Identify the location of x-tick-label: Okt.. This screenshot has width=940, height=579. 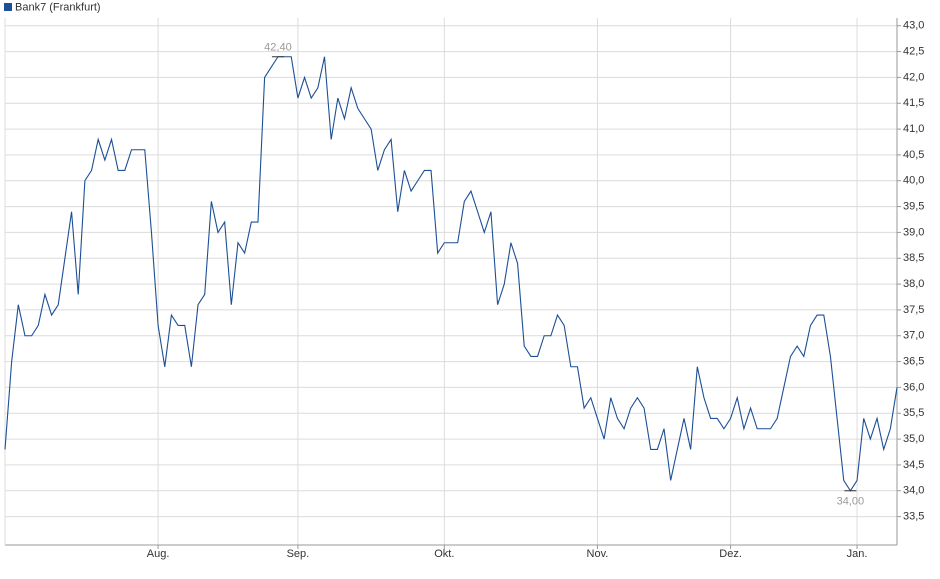
(444, 554).